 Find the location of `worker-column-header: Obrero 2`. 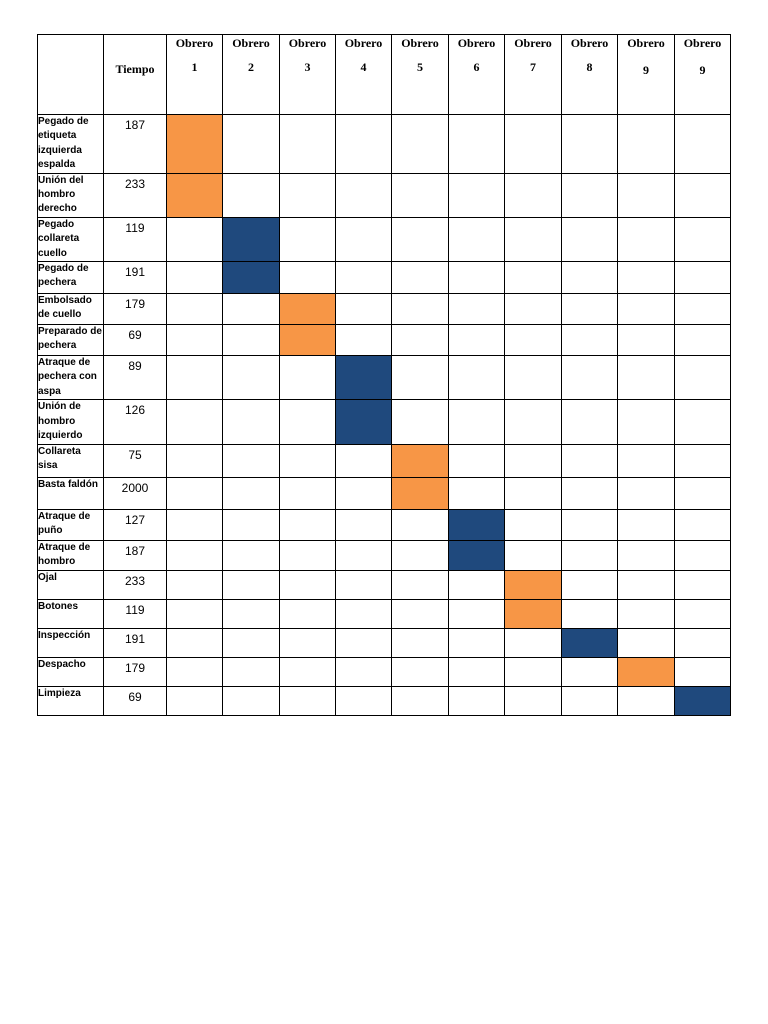

worker-column-header: Obrero 2 is located at coordinates (251, 74).